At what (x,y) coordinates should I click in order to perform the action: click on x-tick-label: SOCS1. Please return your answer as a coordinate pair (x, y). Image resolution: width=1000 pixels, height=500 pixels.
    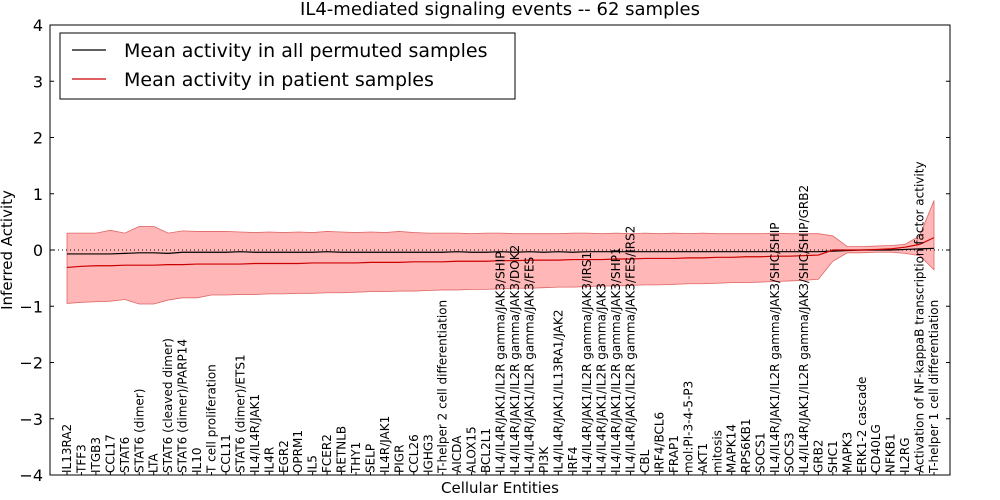
    Looking at the image, I should click on (761, 452).